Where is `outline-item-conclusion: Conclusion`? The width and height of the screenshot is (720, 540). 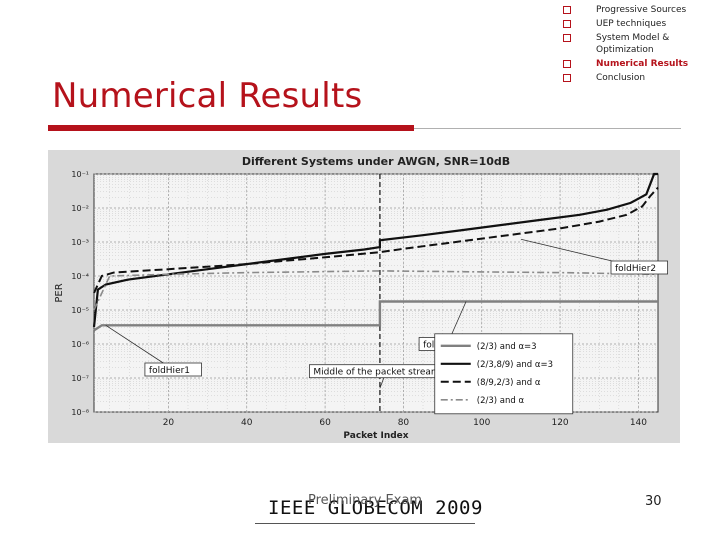
outline-item-conclusion: Conclusion is located at coordinates (638, 78).